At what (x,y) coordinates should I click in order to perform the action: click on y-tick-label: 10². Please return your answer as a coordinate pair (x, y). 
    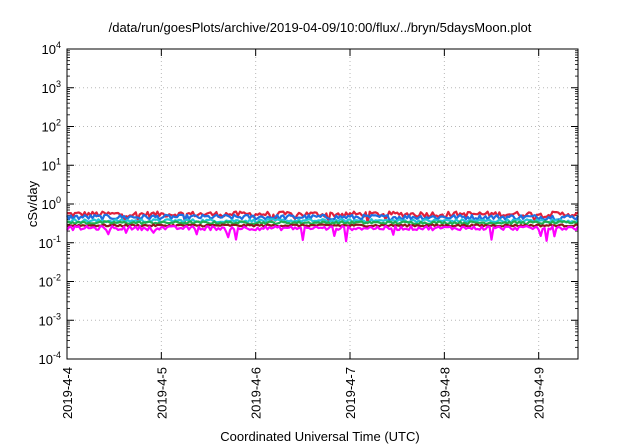
    Looking at the image, I should click on (51, 126).